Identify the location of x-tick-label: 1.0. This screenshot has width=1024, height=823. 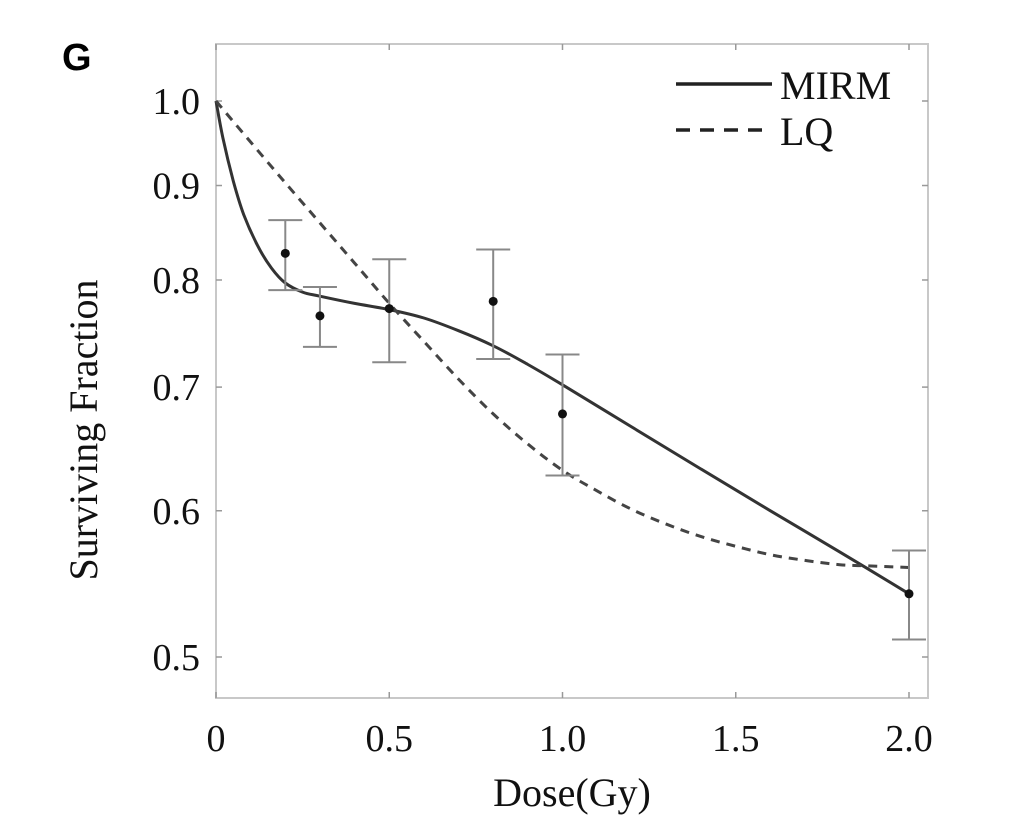
(563, 739).